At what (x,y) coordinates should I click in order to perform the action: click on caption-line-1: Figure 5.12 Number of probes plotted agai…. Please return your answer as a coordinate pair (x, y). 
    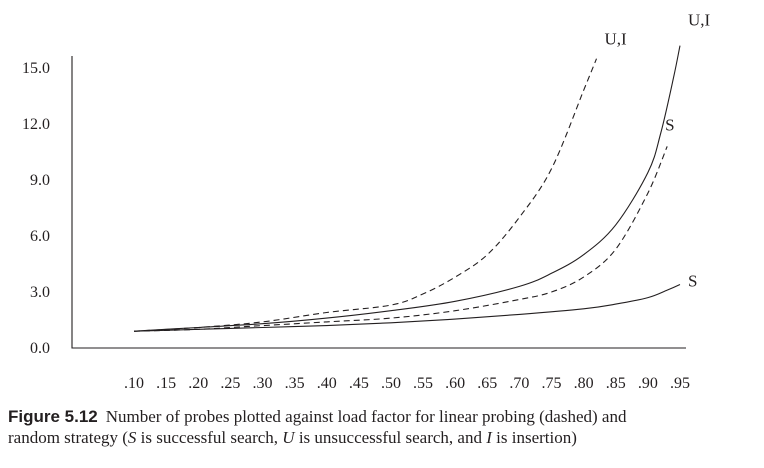
    Looking at the image, I should click on (380, 416).